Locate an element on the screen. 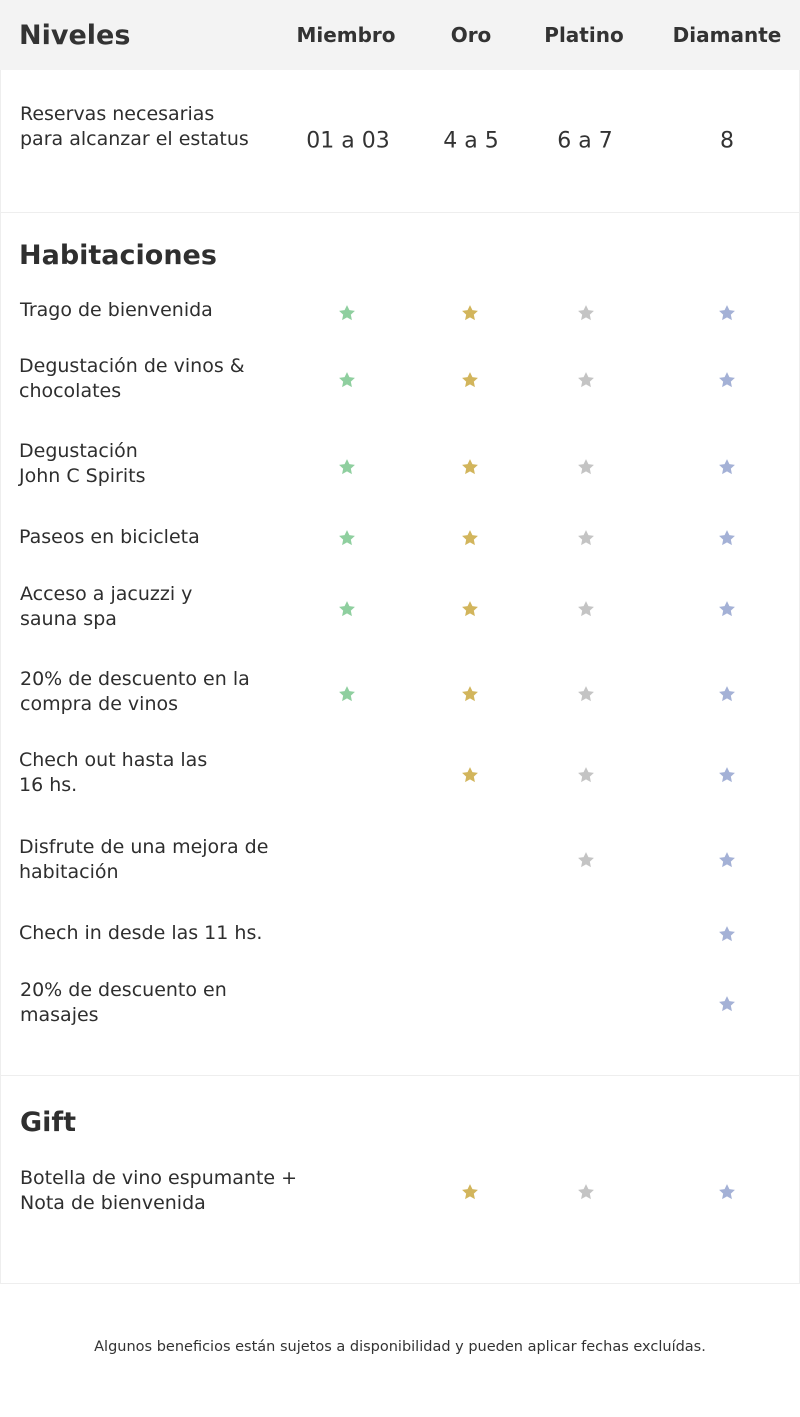  tiers-header: Niveles Miembro Oro Platino Diamante is located at coordinates (400, 35).